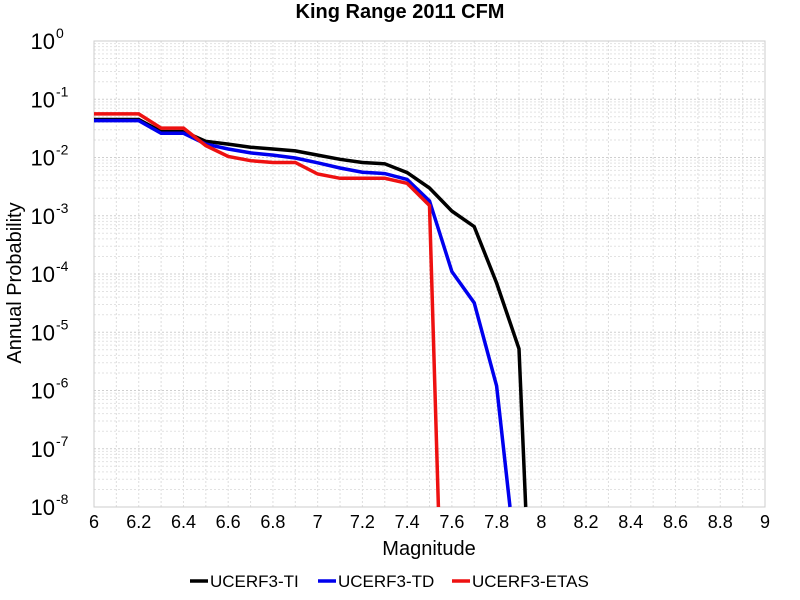  I want to click on legend-item: UCERF3-ETAS, so click(520, 581).